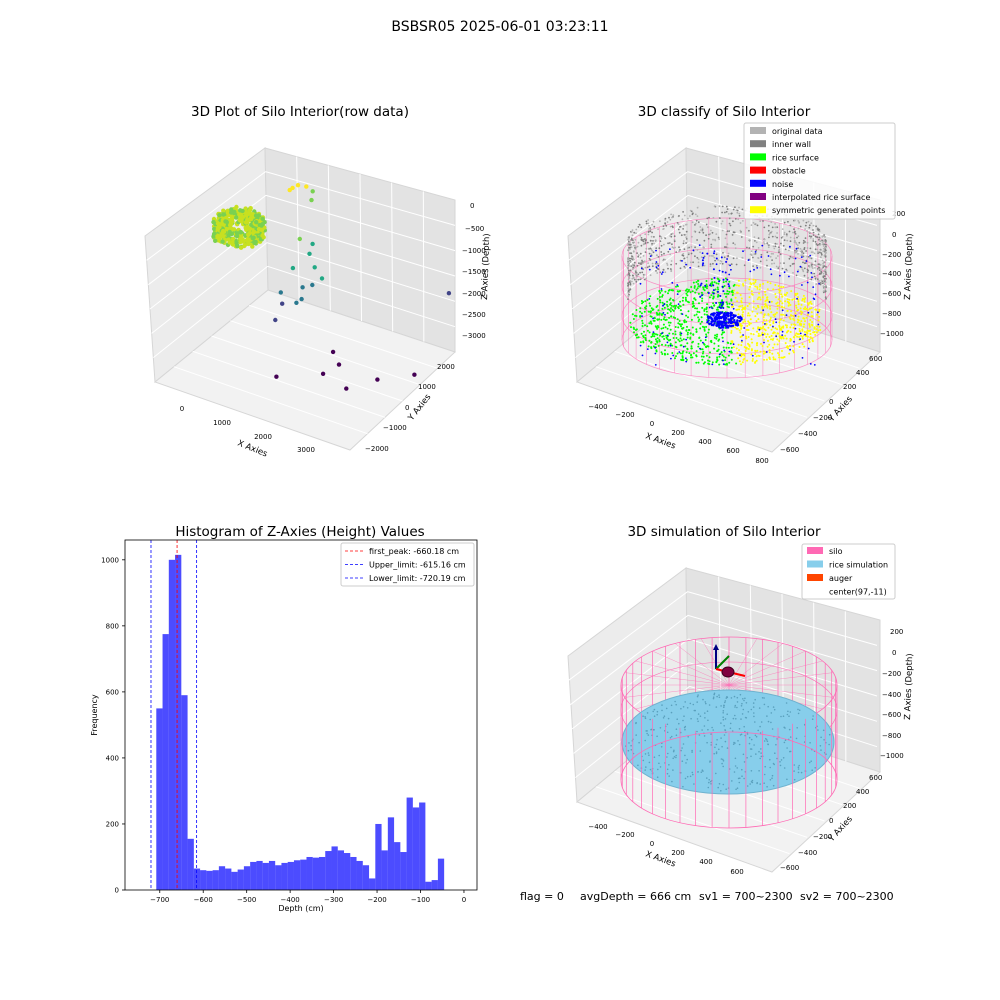 The width and height of the screenshot is (1000, 1000). Describe the element at coordinates (849, 387) in the screenshot. I see `cls-ytick: 200` at that location.